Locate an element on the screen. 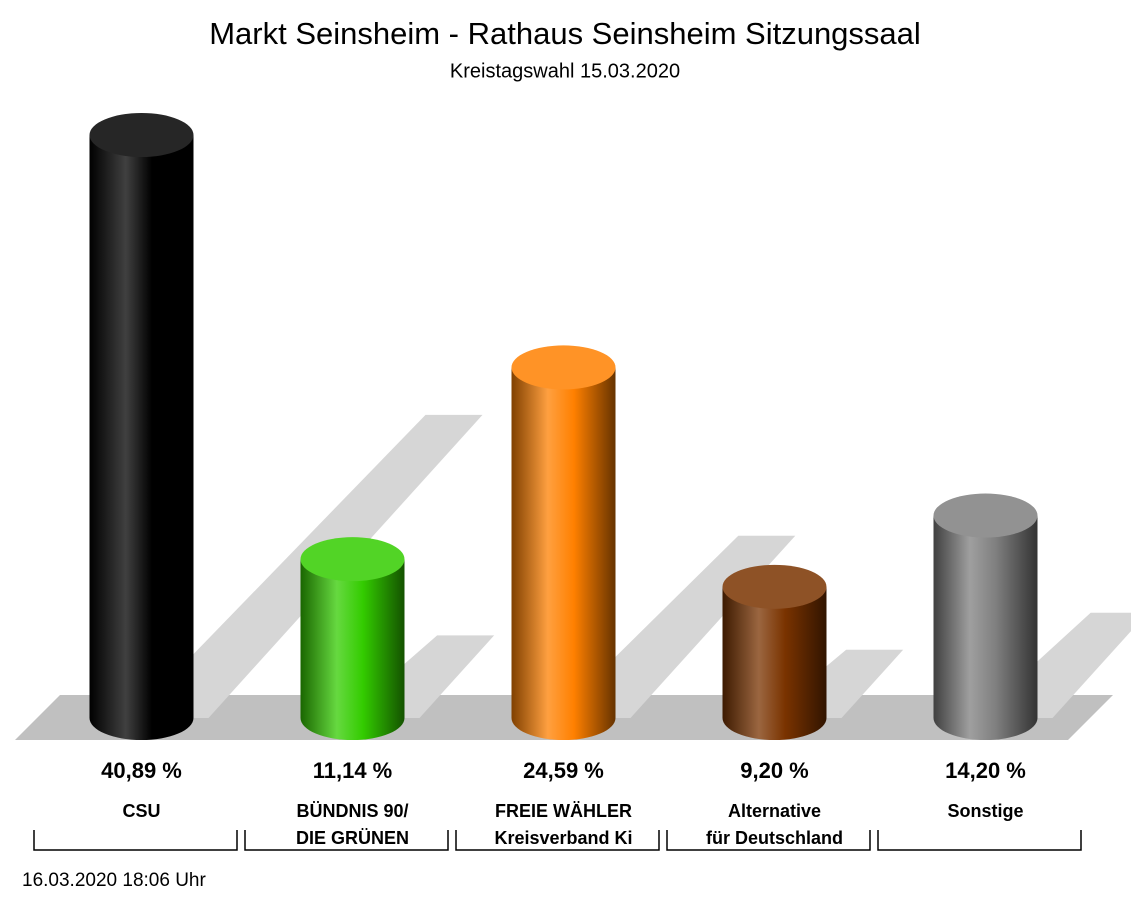  category-label: CSU is located at coordinates (141, 811).